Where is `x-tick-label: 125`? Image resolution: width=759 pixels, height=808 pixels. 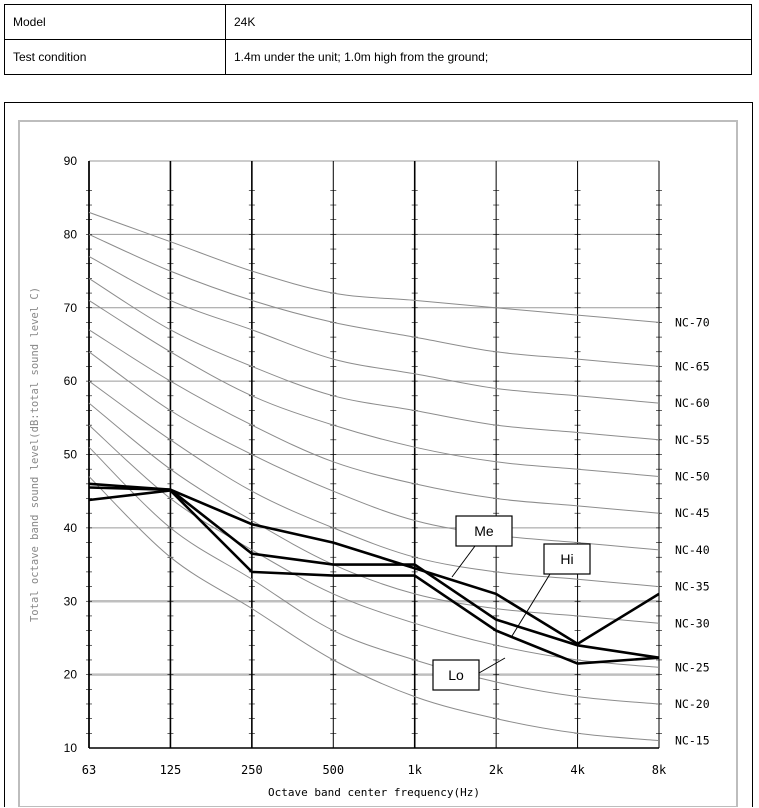 x-tick-label: 125 is located at coordinates (171, 770).